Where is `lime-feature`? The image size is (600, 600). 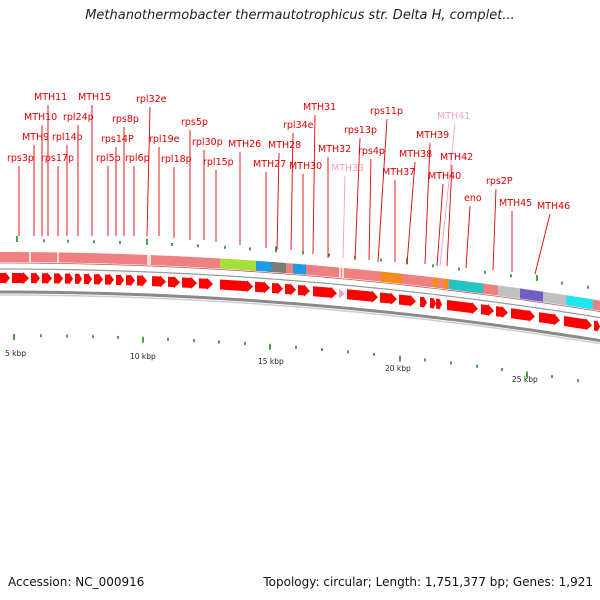
lime-feature is located at coordinates (238, 264).